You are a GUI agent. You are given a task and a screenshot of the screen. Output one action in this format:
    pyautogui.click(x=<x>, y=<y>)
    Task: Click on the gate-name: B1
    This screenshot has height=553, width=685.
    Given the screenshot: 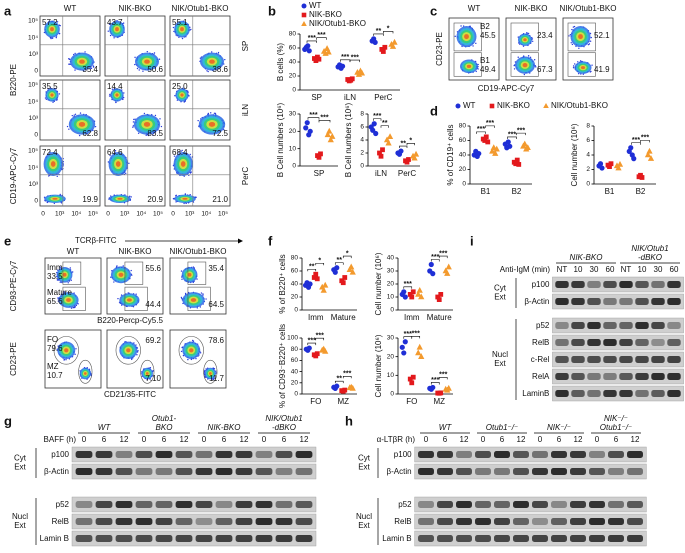 What is the action you would take?
    pyautogui.click(x=485, y=60)
    